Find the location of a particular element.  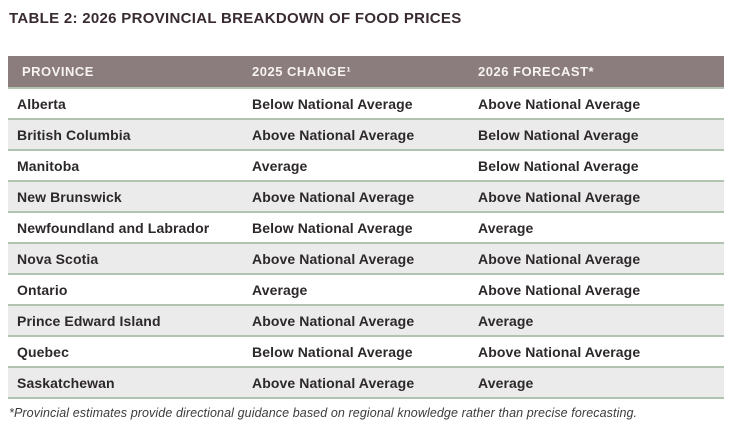

cell-province: Manitoba is located at coordinates (130, 166).